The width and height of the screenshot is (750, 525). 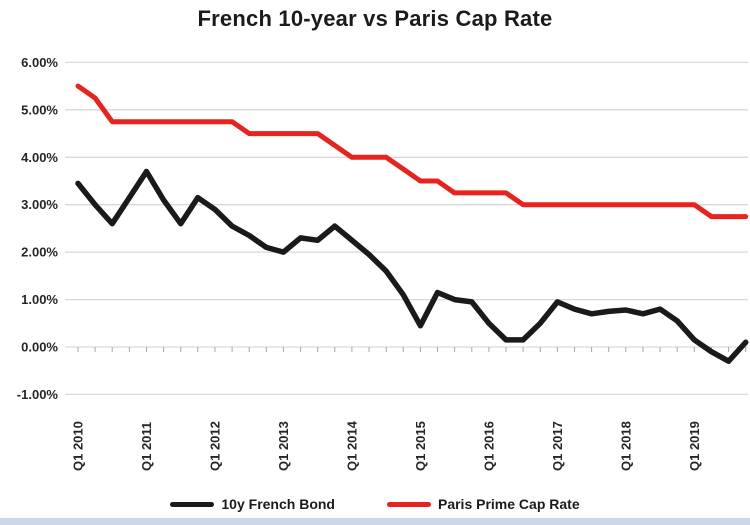 What do you see at coordinates (508, 504) in the screenshot?
I see `legend-label: Paris Prime Cap Rate` at bounding box center [508, 504].